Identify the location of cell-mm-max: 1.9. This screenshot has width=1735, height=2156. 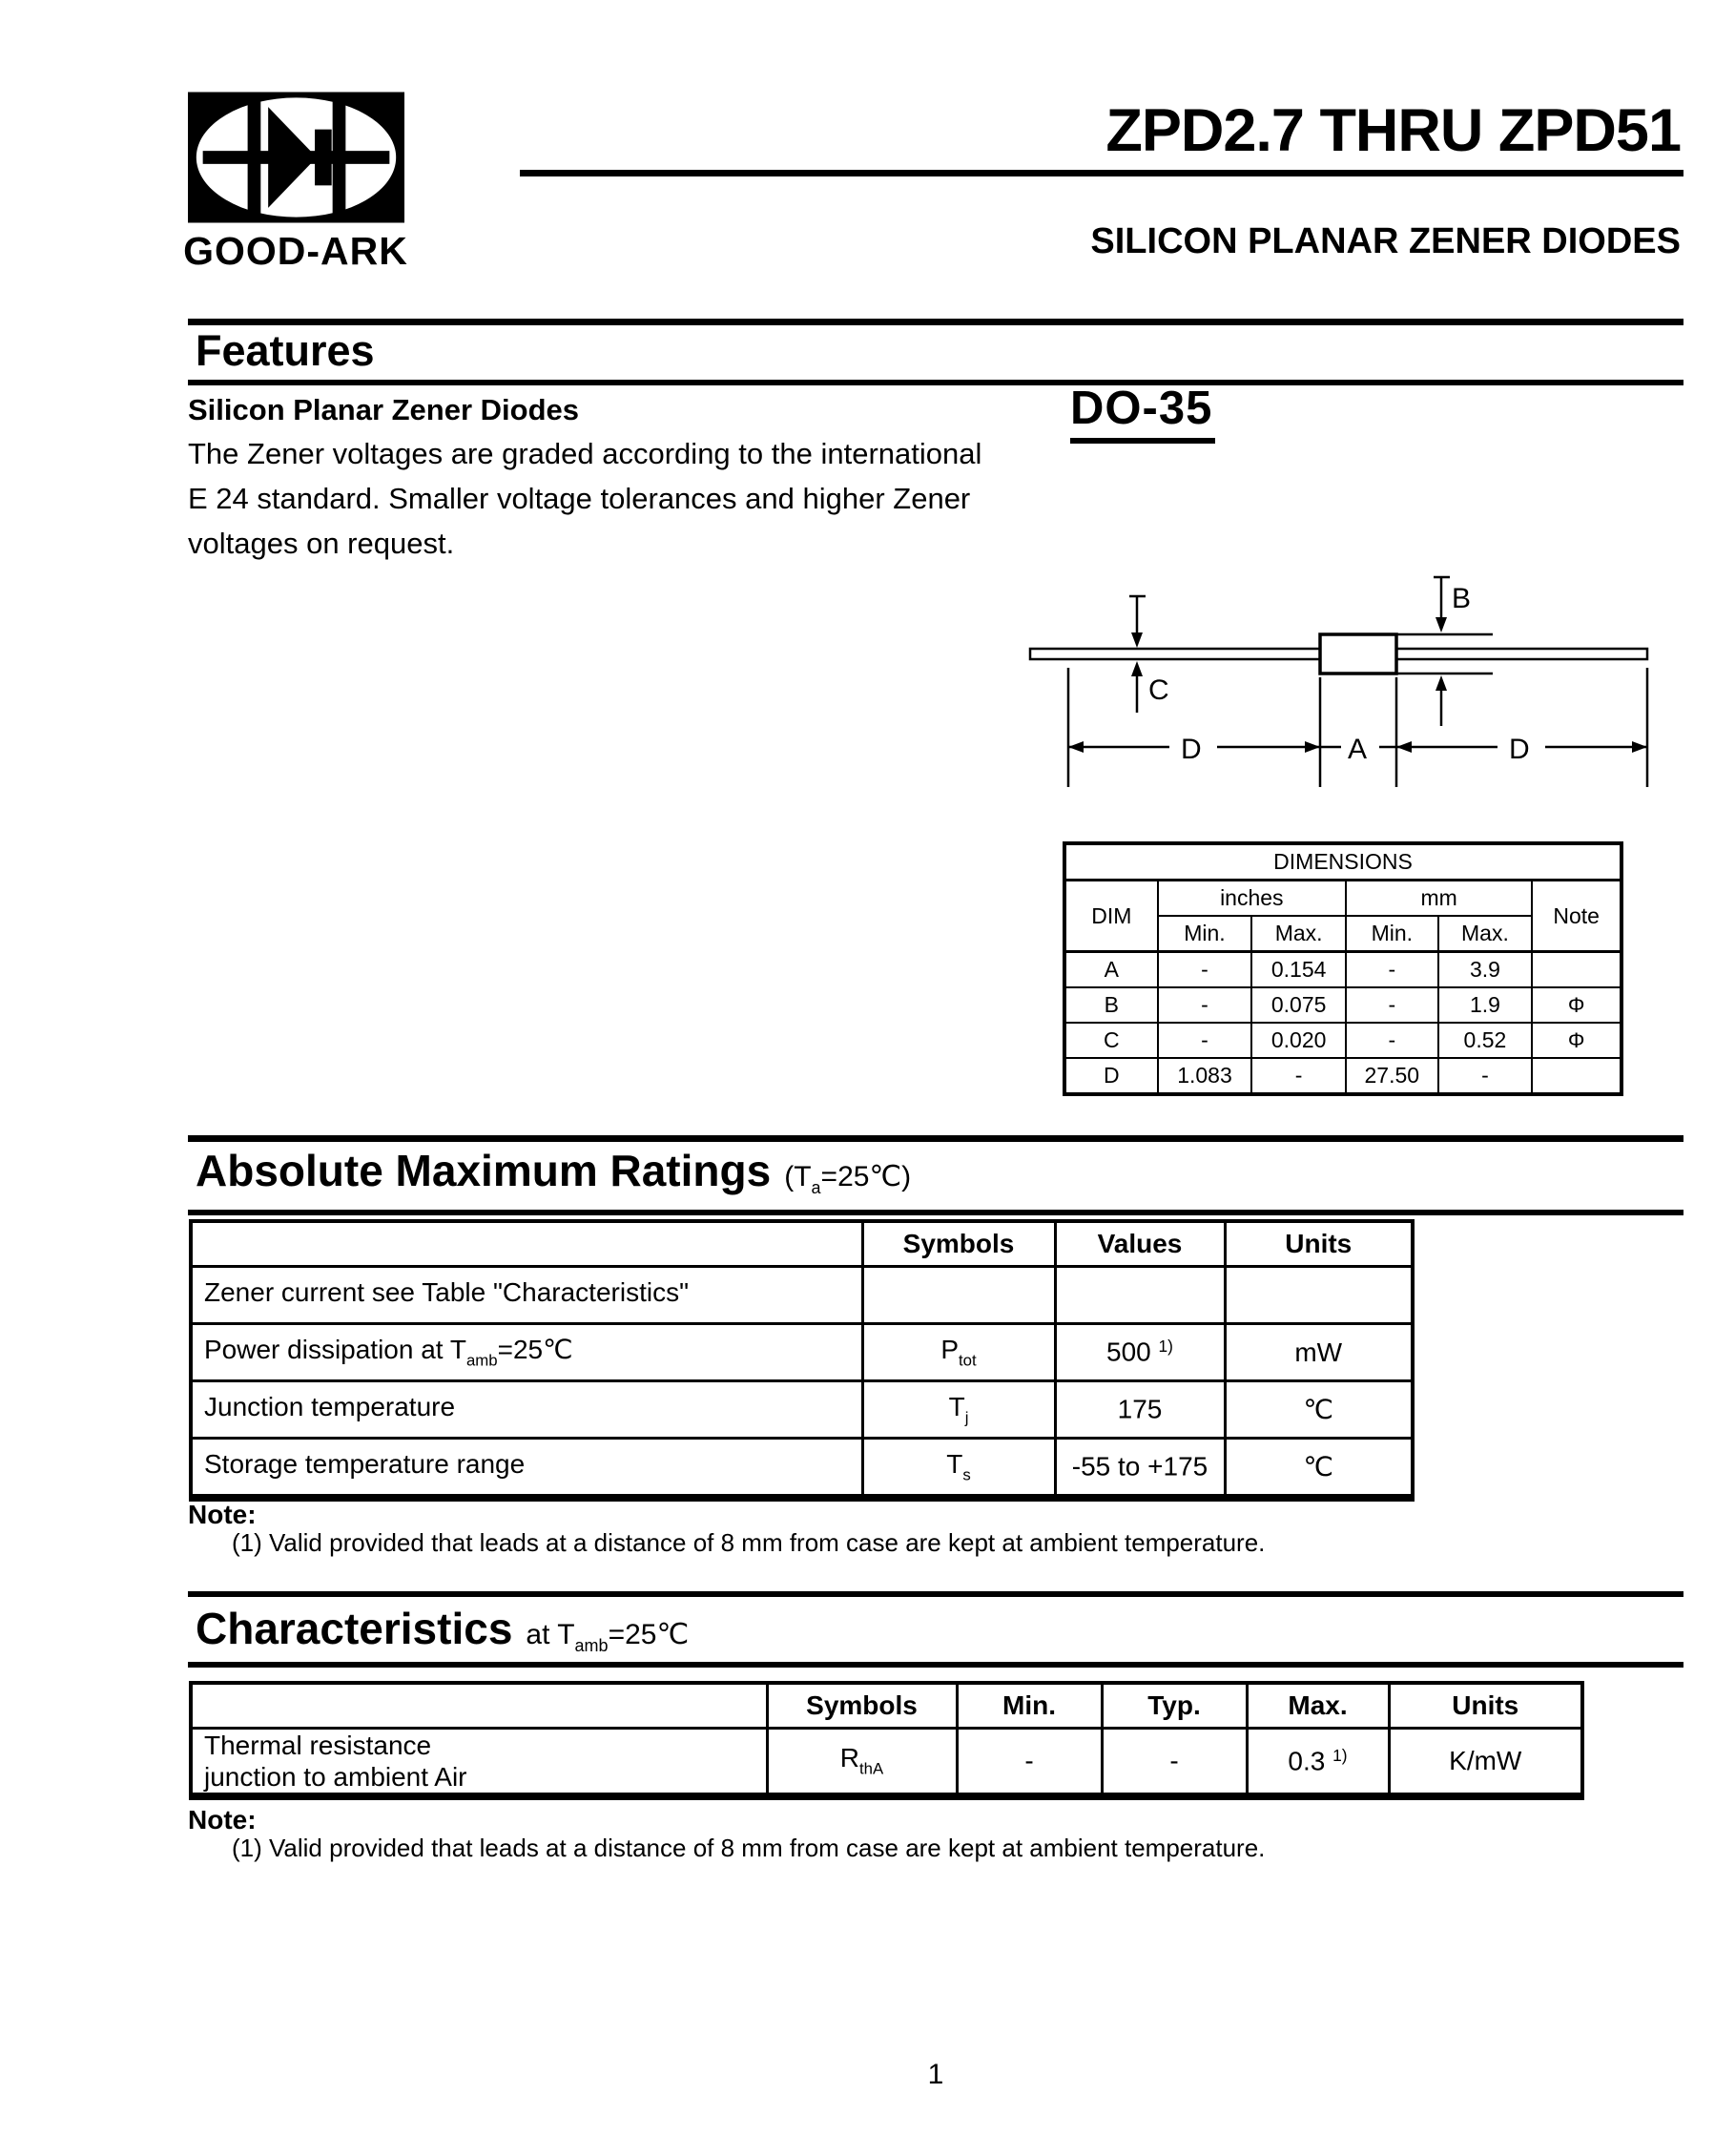
(1485, 1005).